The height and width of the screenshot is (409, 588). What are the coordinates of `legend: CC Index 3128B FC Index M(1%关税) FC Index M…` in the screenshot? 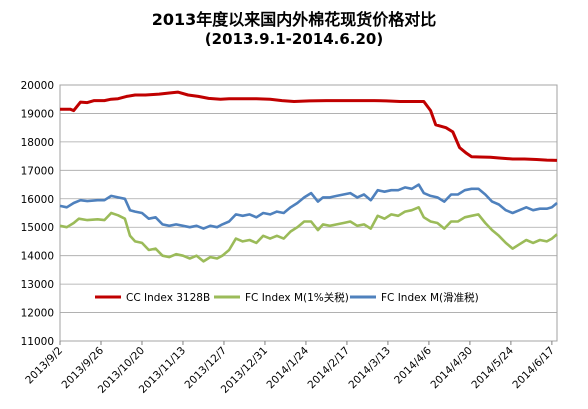 It's located at (287, 297).